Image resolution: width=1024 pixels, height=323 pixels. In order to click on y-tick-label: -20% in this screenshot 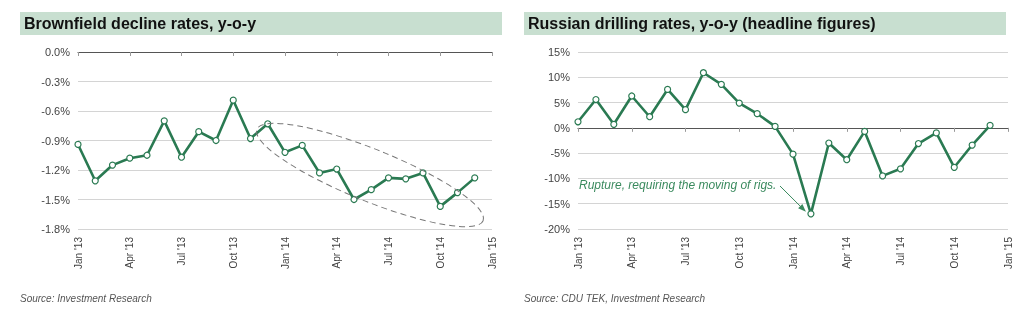, I will do `click(557, 229)`.